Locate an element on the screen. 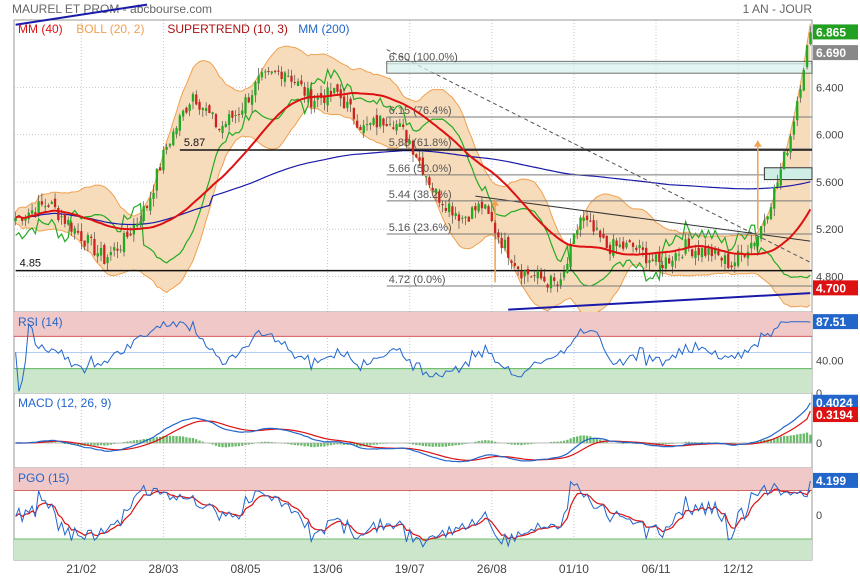 This screenshot has width=860, height=580. y-tick-label: 5.200 is located at coordinates (830, 230).